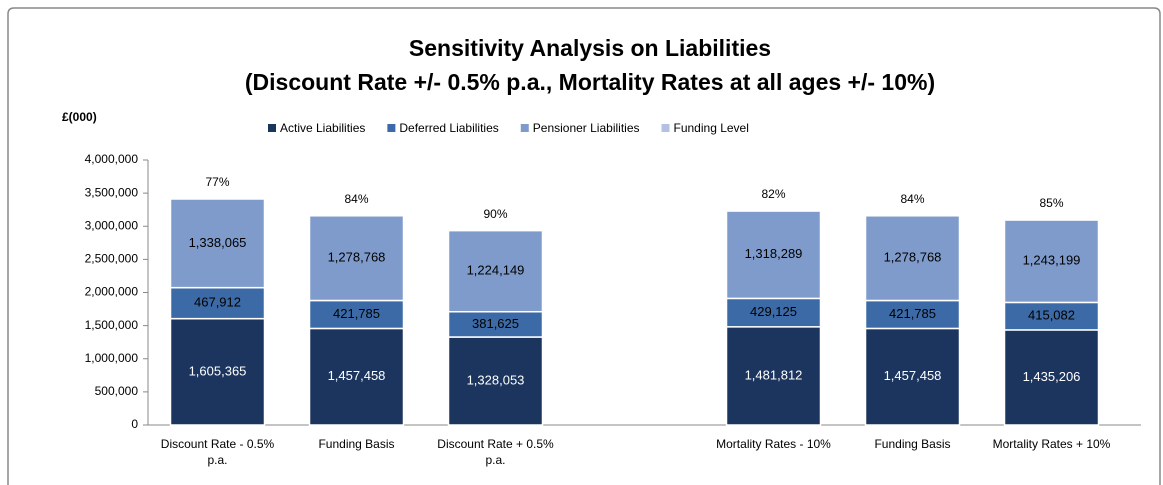 Image resolution: width=1163 pixels, height=485 pixels. I want to click on y-tick-label: 500,000, so click(117, 391).